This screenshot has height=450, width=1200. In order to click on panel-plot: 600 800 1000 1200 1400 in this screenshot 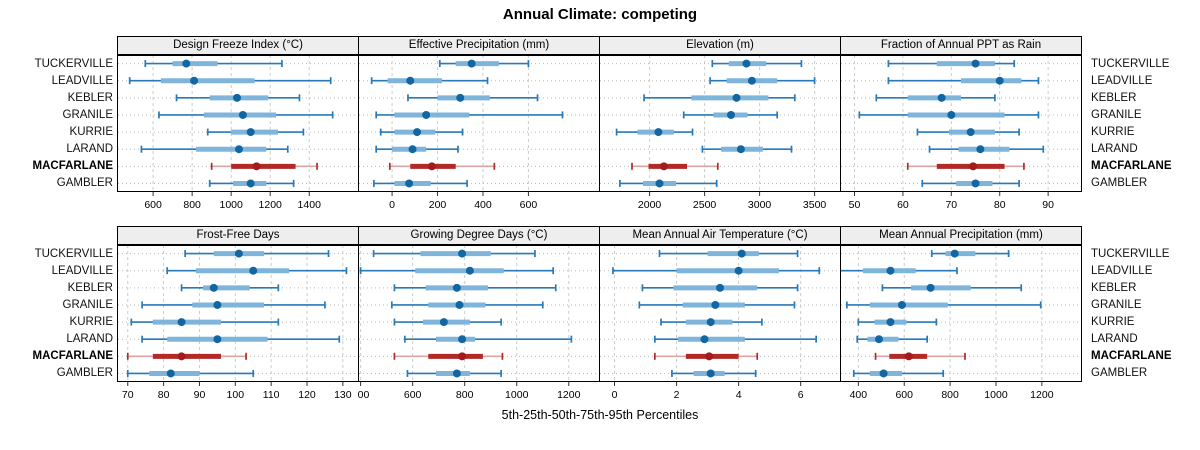, I will do `click(238, 133)`.